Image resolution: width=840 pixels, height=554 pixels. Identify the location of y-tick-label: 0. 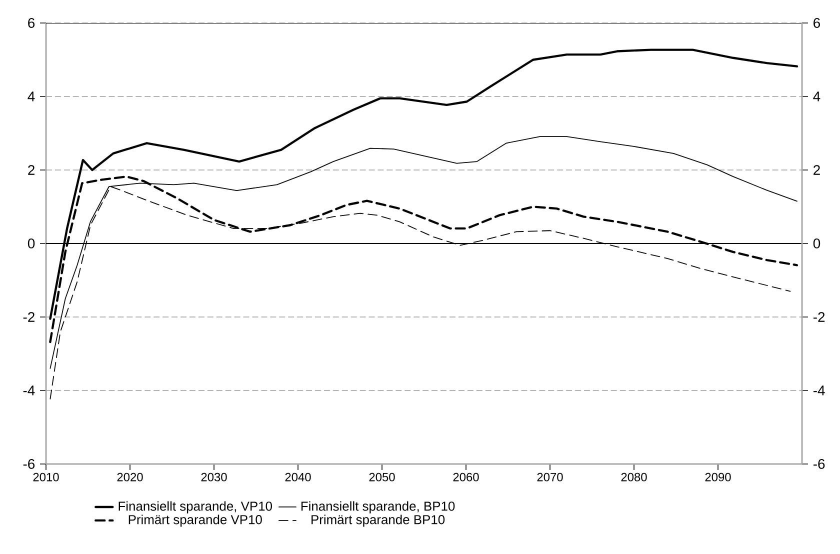
(31, 243).